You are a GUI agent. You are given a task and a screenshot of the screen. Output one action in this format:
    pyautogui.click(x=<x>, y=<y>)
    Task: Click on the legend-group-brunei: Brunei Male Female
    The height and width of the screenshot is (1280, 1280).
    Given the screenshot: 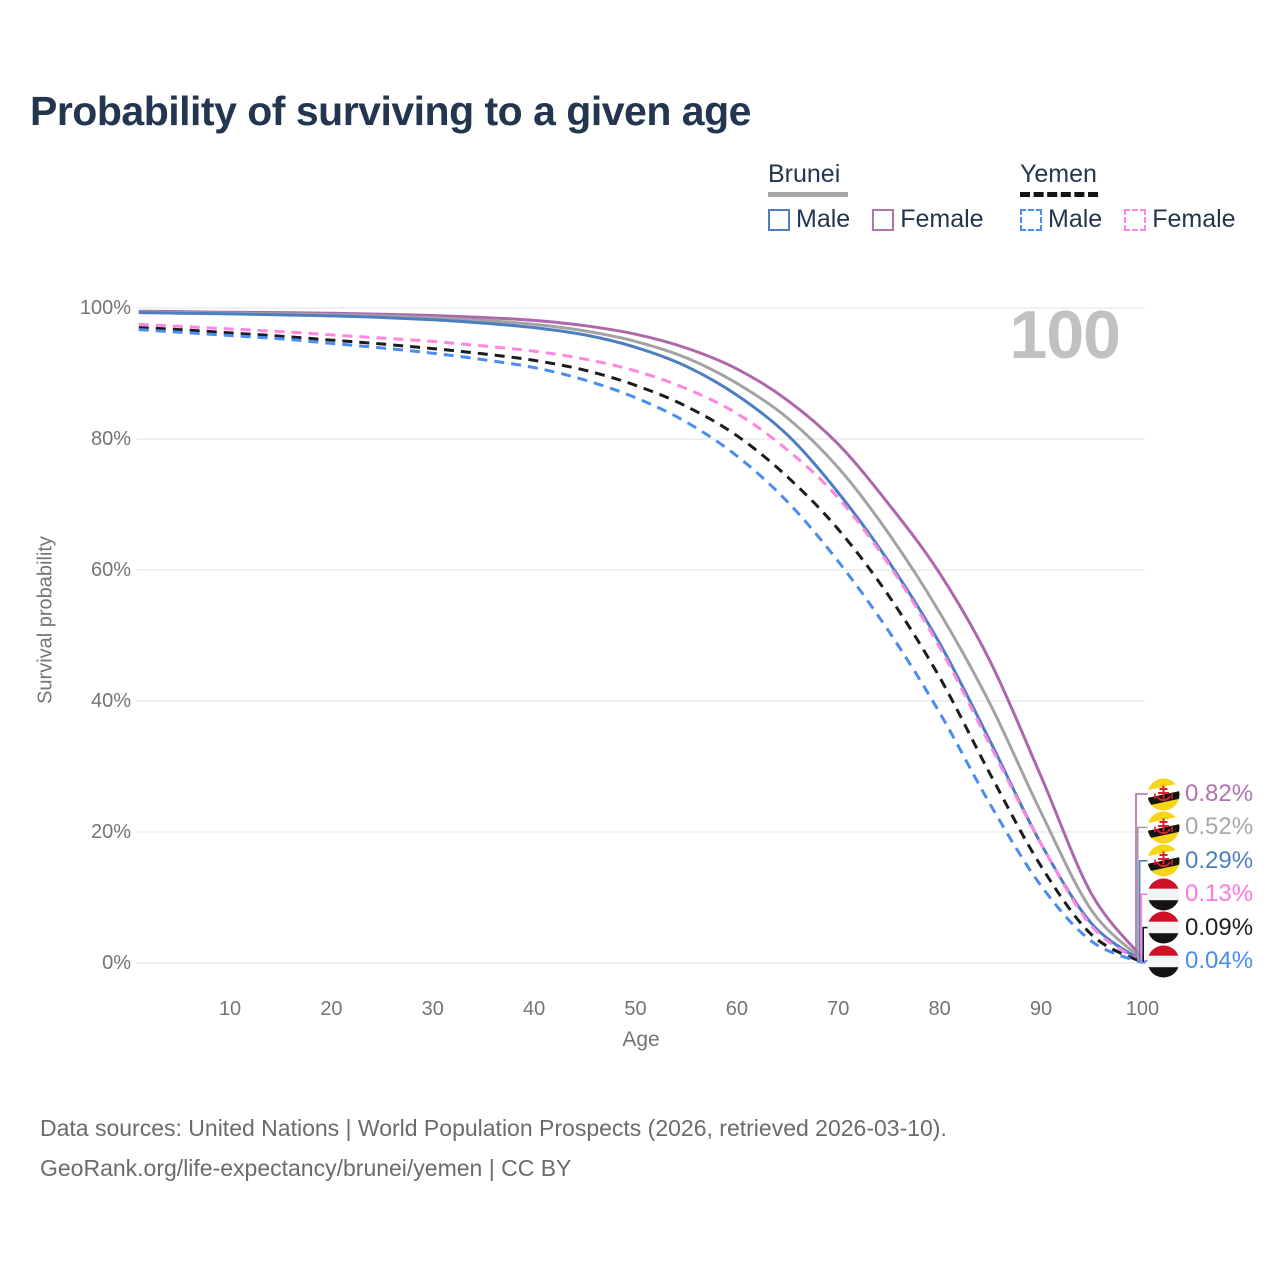 What is the action you would take?
    pyautogui.click(x=876, y=197)
    